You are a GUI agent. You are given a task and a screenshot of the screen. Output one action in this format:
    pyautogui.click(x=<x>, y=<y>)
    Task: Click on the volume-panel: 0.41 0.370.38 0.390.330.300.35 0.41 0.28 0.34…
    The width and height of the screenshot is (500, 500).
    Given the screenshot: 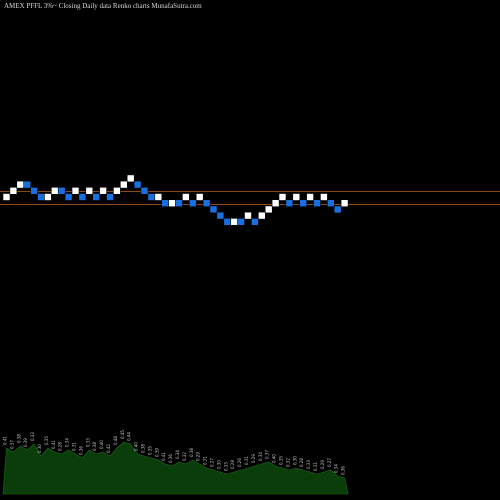 What is the action you would take?
    pyautogui.click(x=175, y=462)
    